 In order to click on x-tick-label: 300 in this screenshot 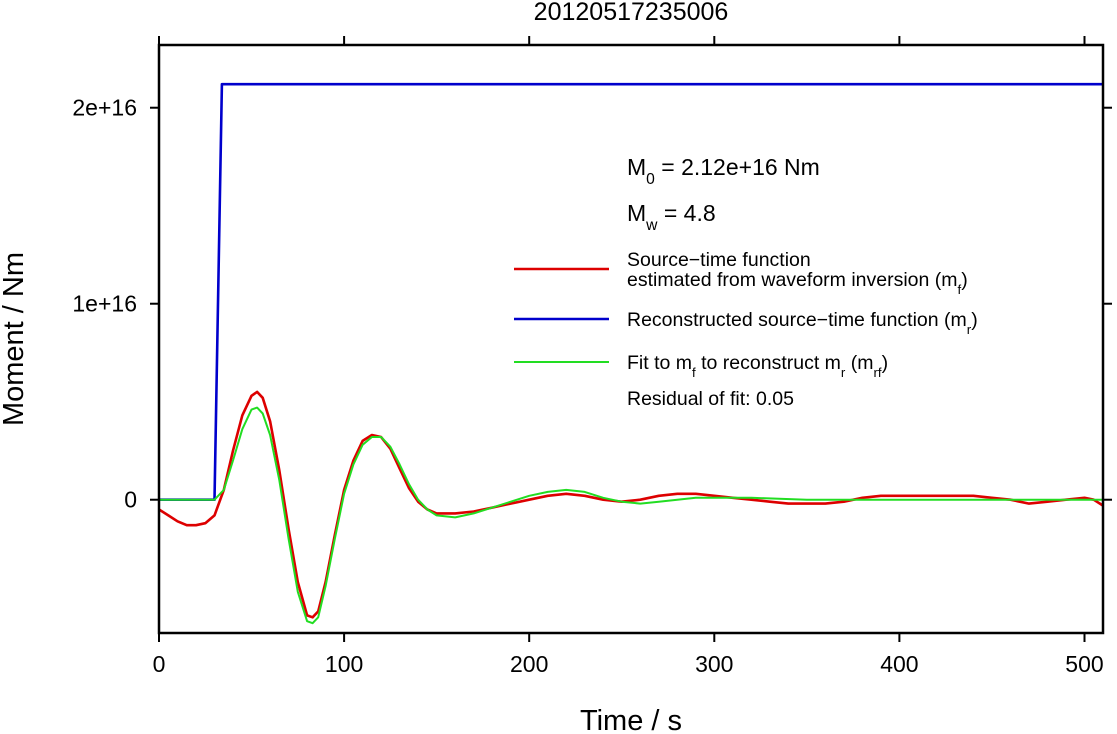, I will do `click(714, 664)`.